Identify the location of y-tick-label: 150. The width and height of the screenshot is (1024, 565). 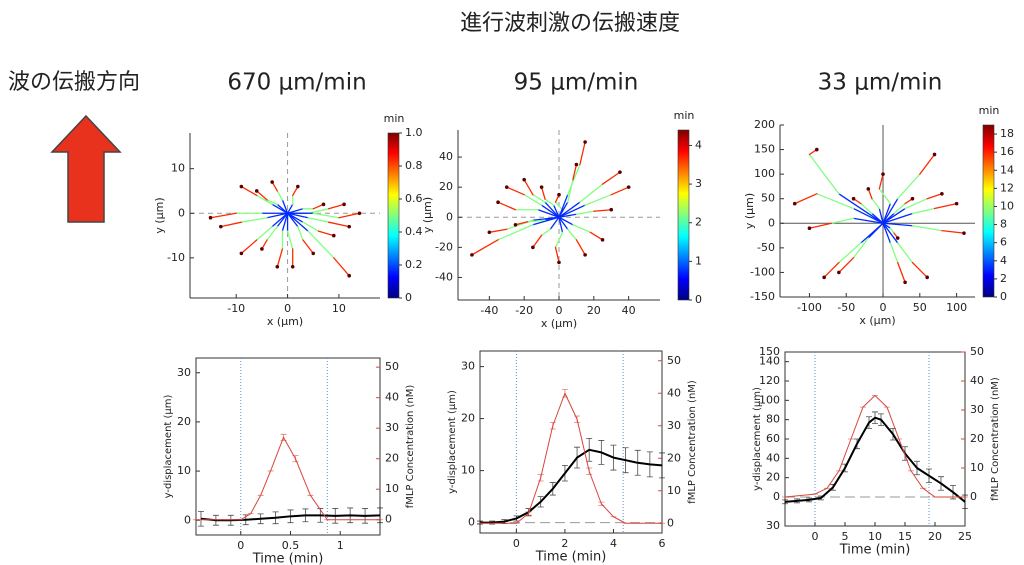
(769, 351).